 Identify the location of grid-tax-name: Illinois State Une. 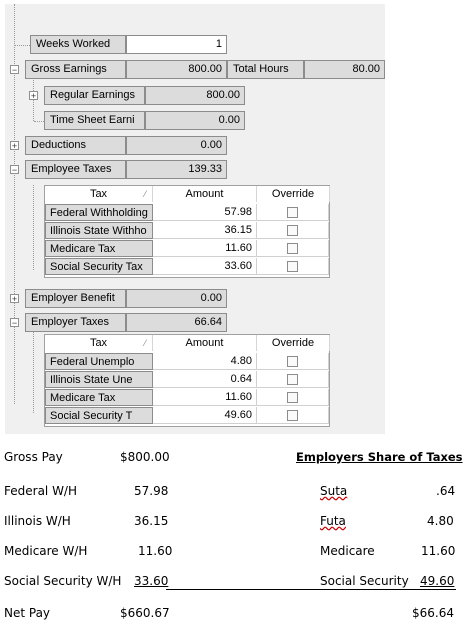
(99, 379).